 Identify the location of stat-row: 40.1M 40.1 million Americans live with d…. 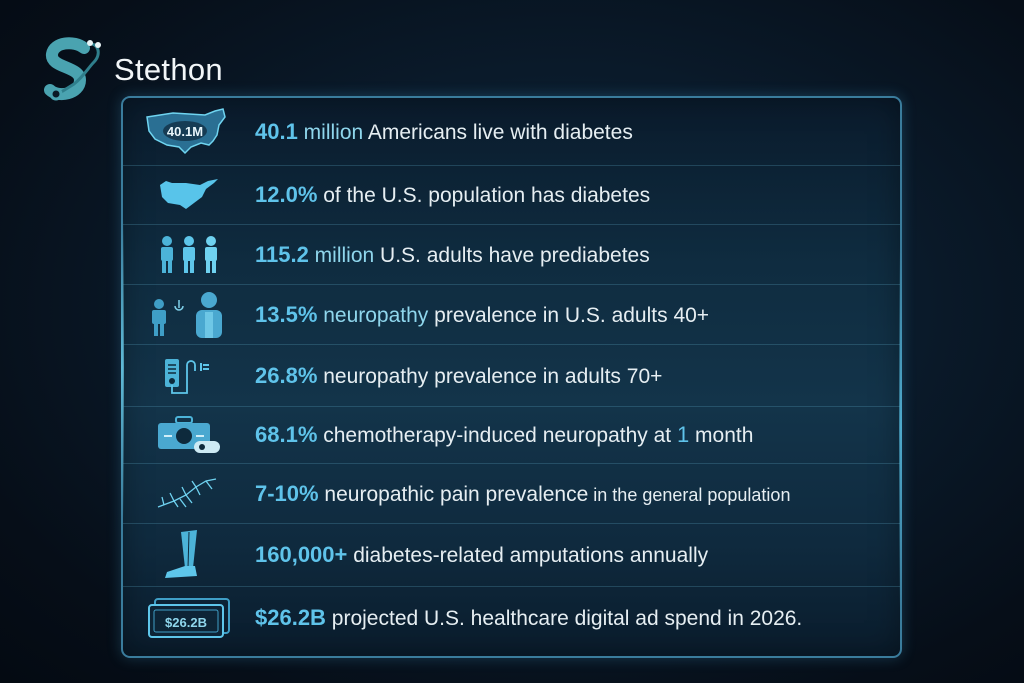
(511, 132).